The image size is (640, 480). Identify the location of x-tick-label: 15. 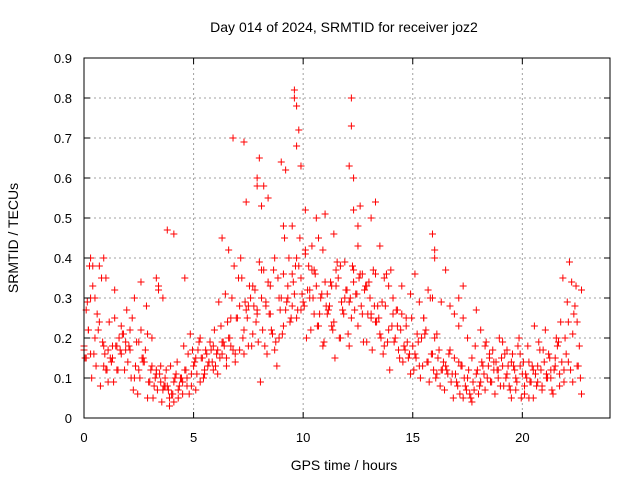
(413, 437).